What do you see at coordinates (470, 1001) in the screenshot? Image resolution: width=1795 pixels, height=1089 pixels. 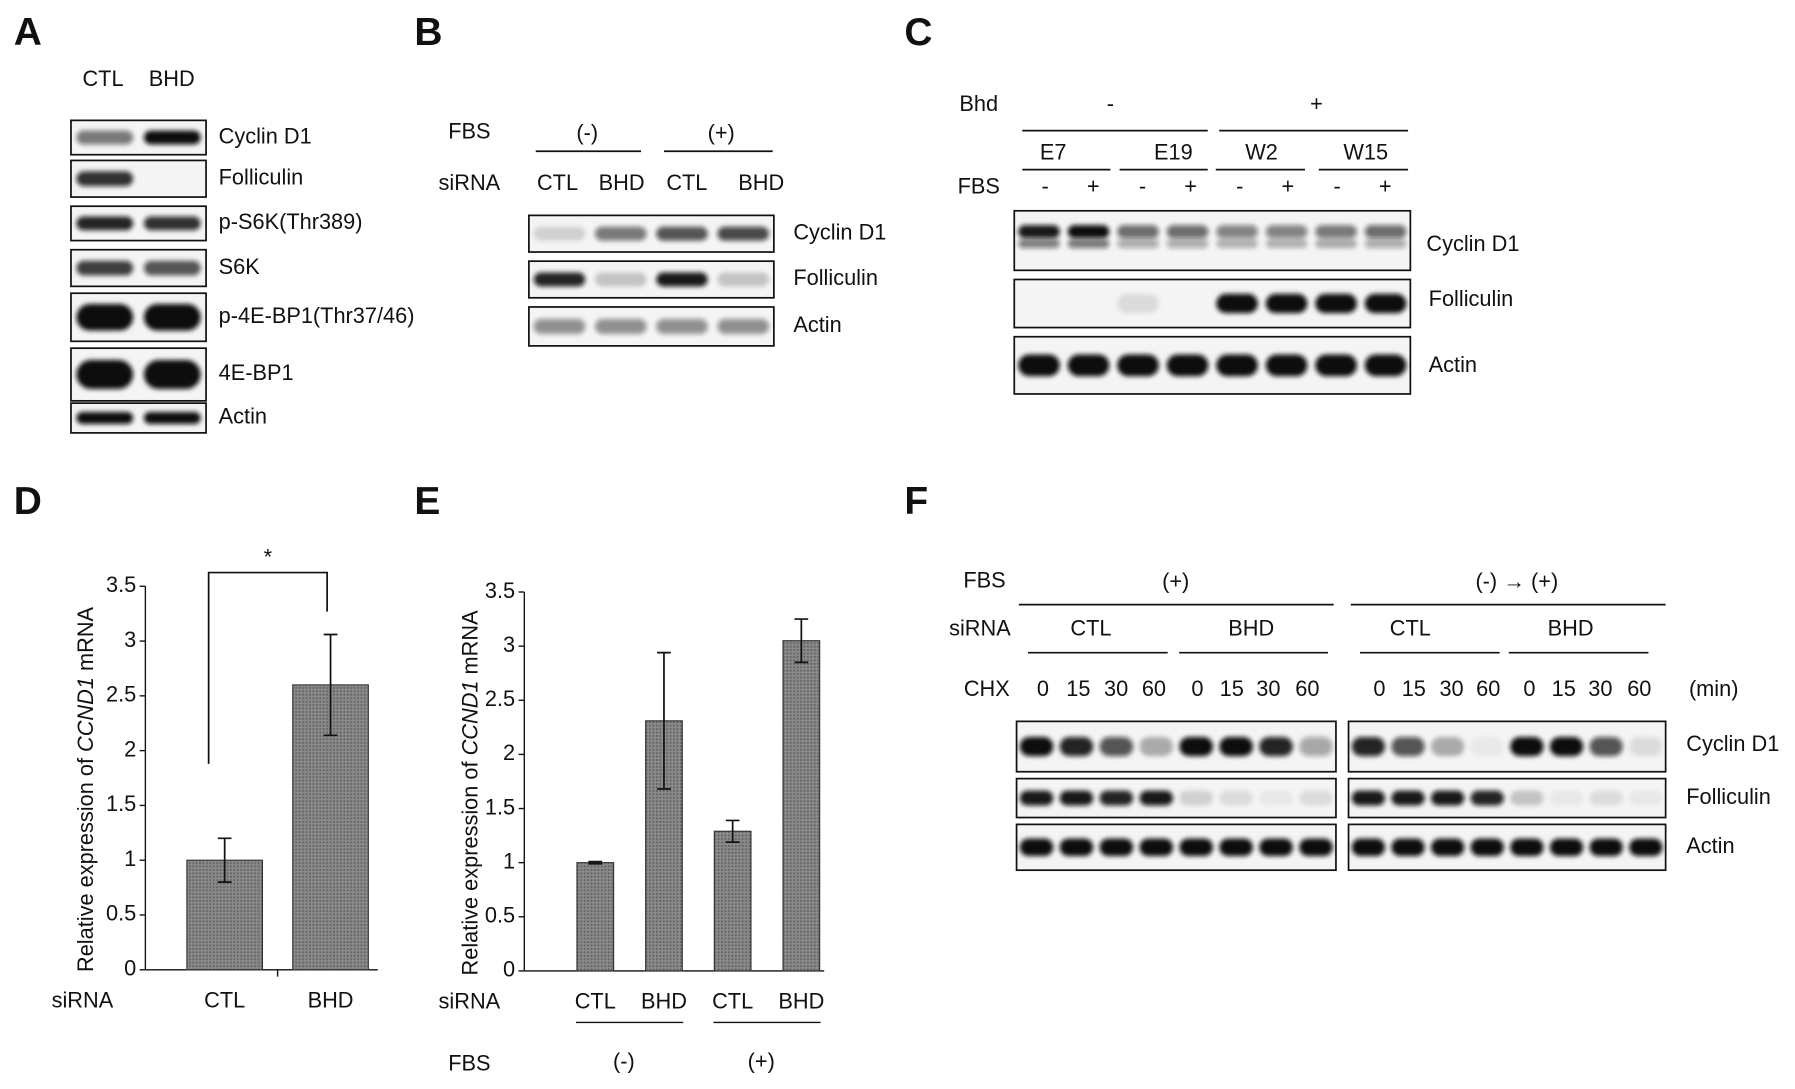 I see `x-axis-label: siRNA` at bounding box center [470, 1001].